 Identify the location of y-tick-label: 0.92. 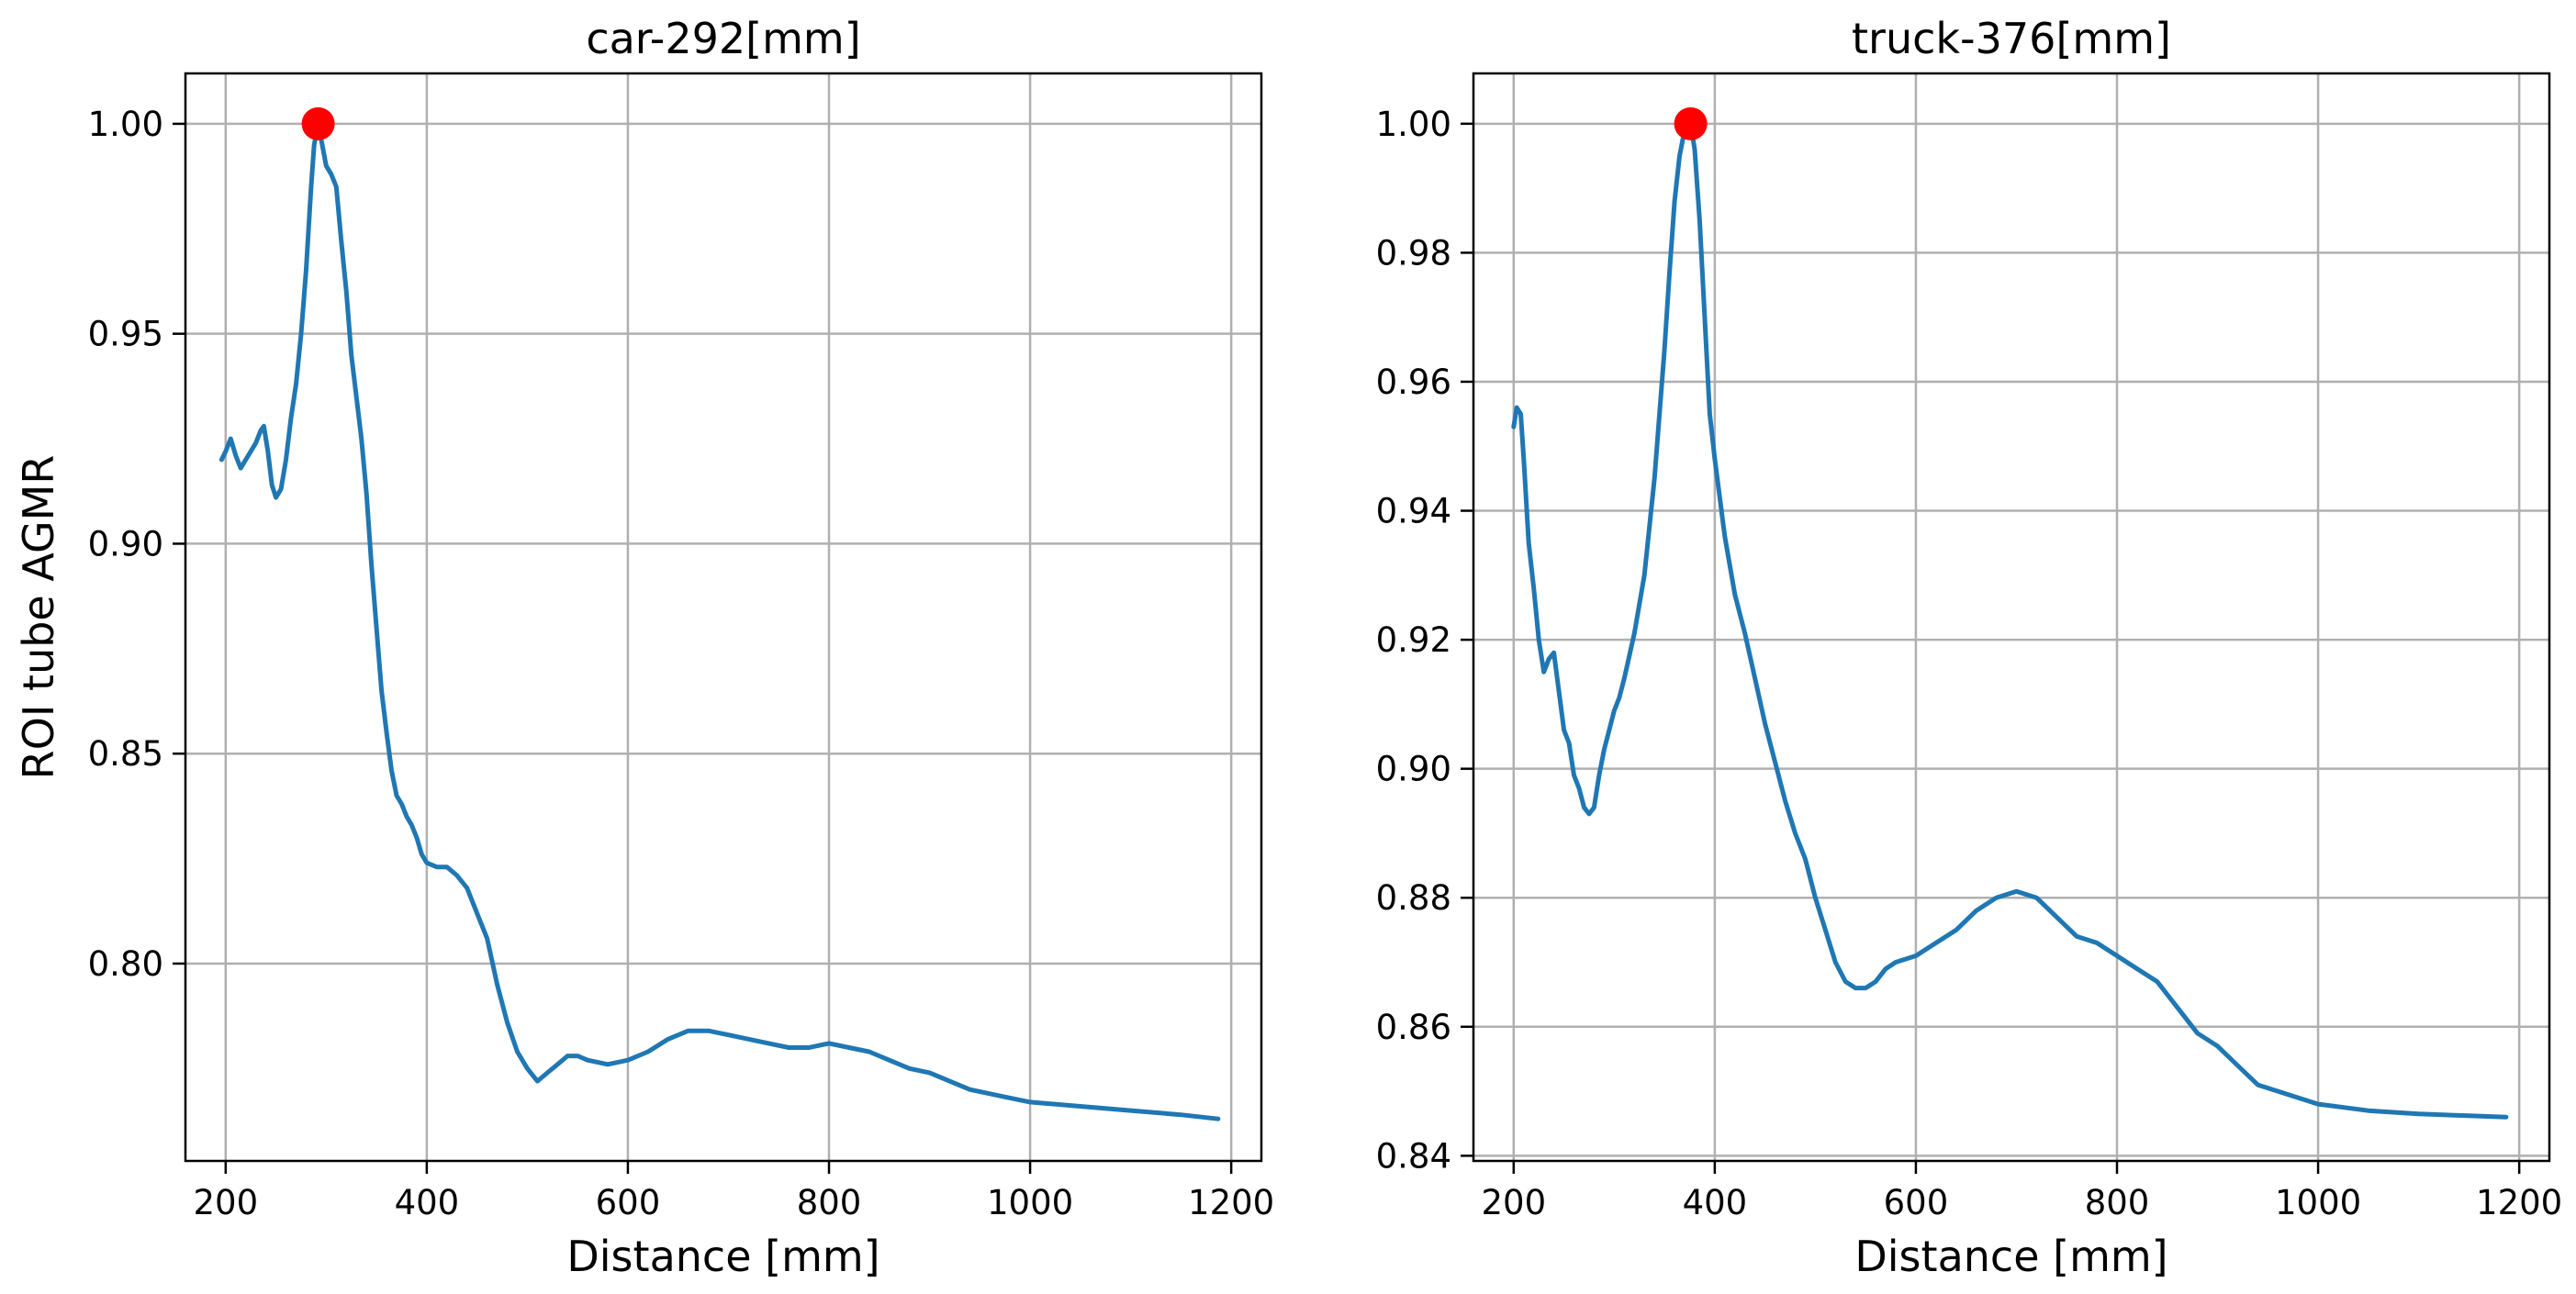
(1413, 640).